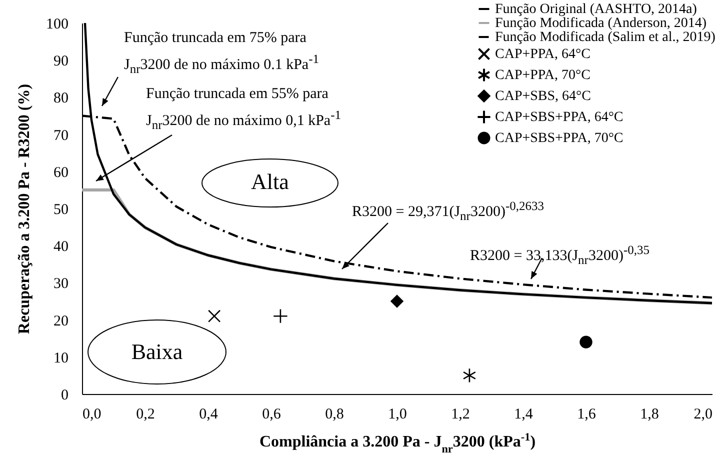 This screenshot has width=724, height=454. What do you see at coordinates (64, 396) in the screenshot?
I see `y-tick-label: 0` at bounding box center [64, 396].